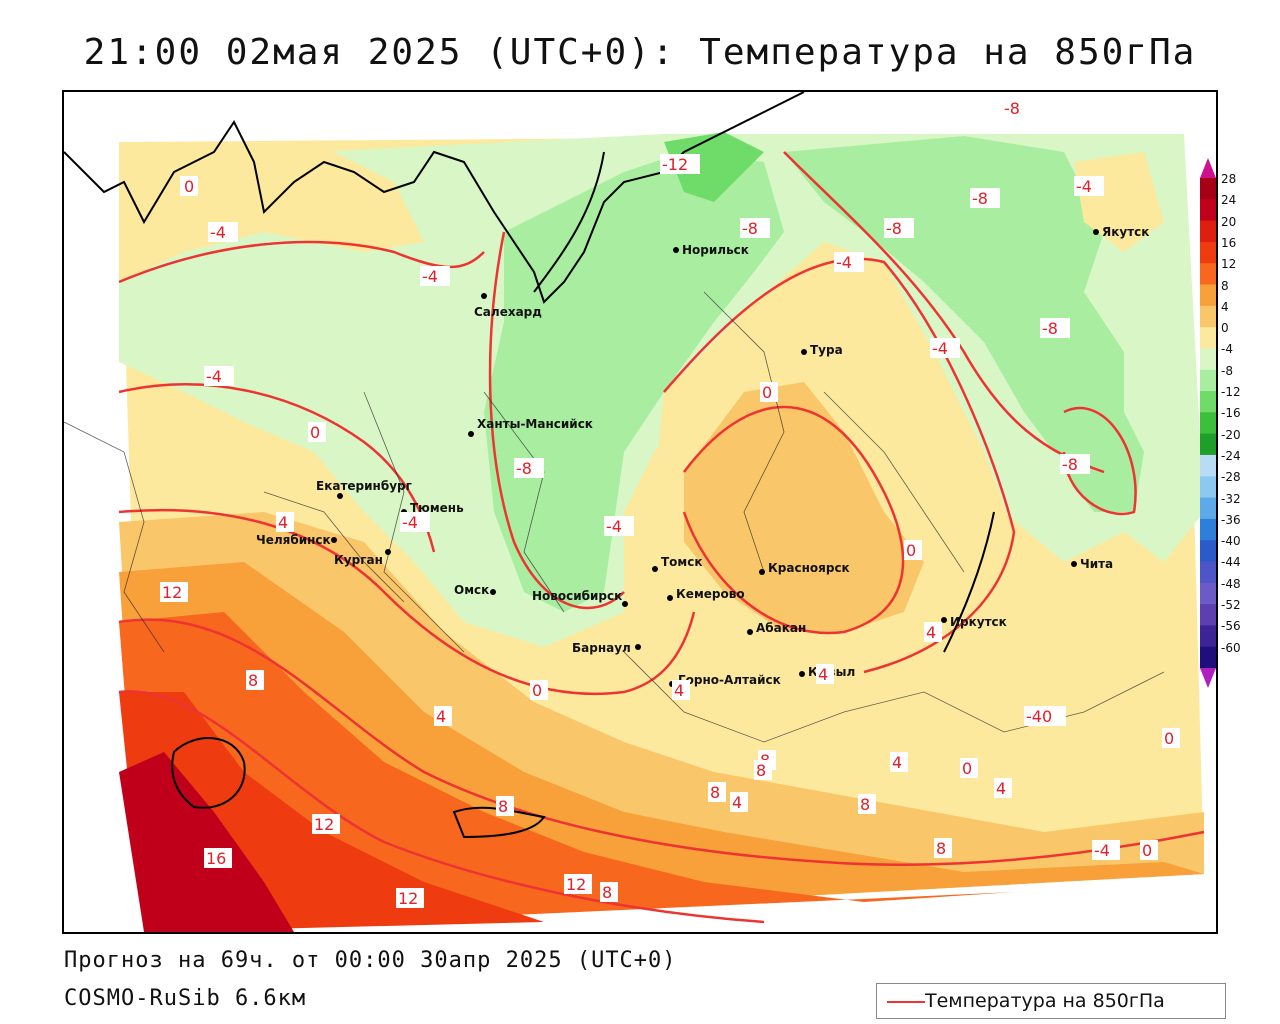 The image size is (1280, 1024). I want to click on colorbar-tick-label: -60, so click(1231, 647).